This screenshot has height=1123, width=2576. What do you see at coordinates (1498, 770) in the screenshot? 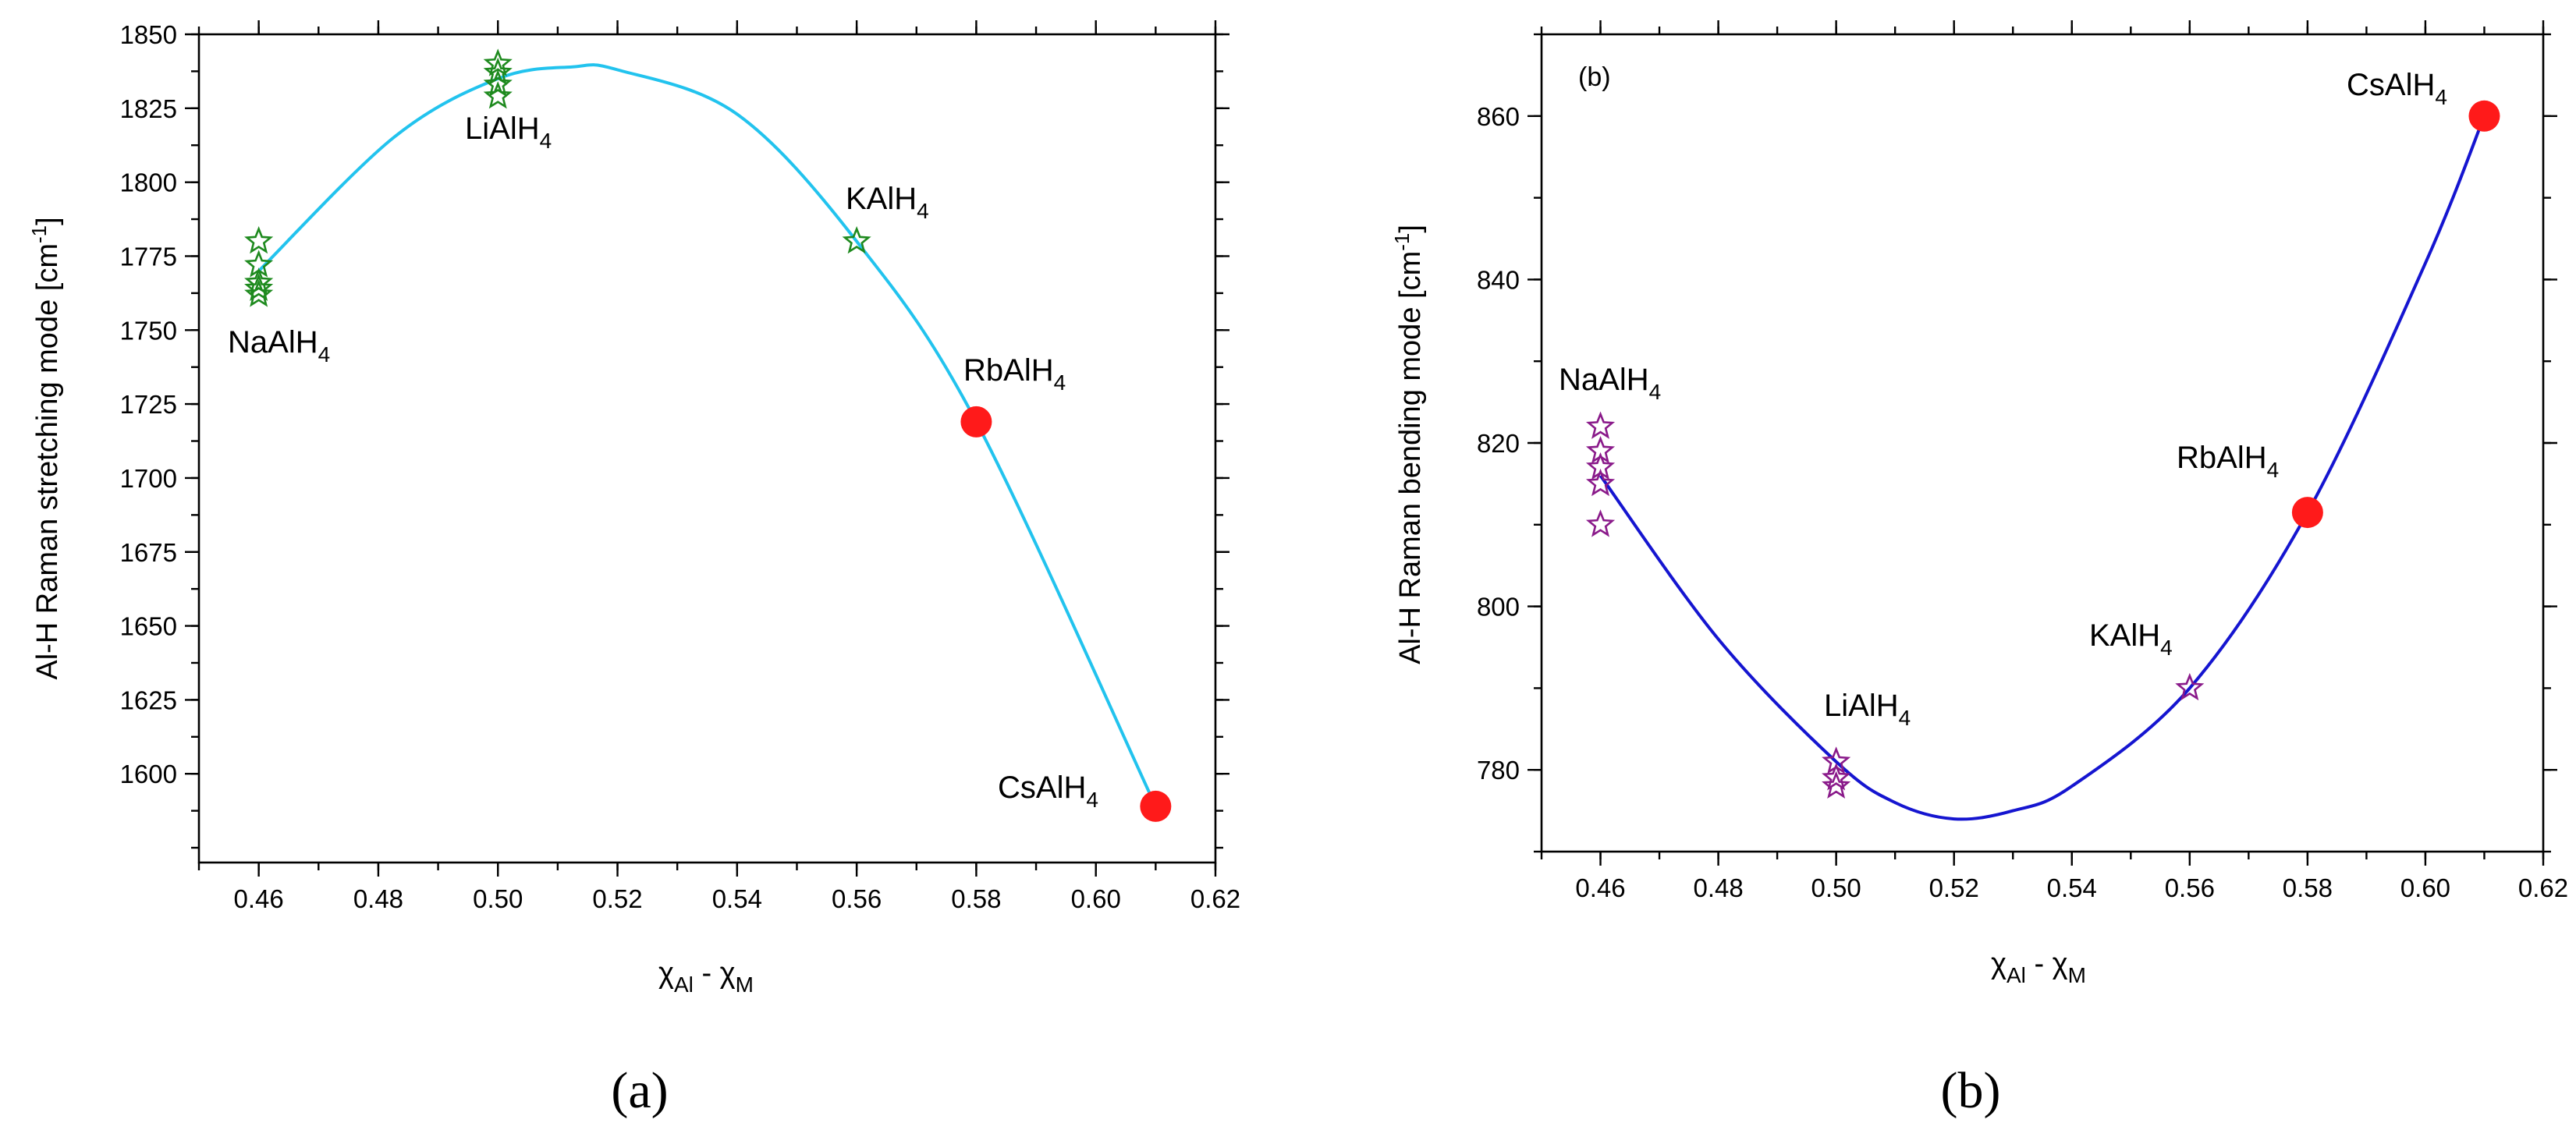
I see `y-tick-label: 780` at bounding box center [1498, 770].